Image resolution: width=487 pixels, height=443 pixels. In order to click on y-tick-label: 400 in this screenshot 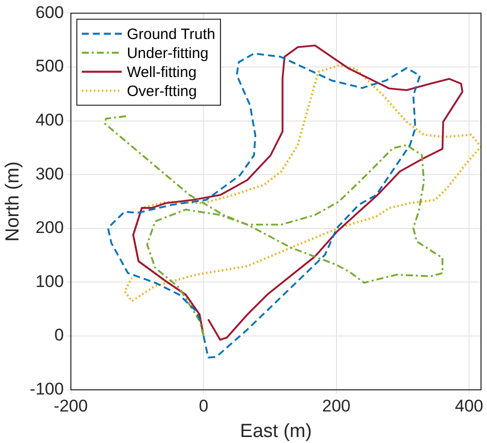, I will do `click(49, 120)`.